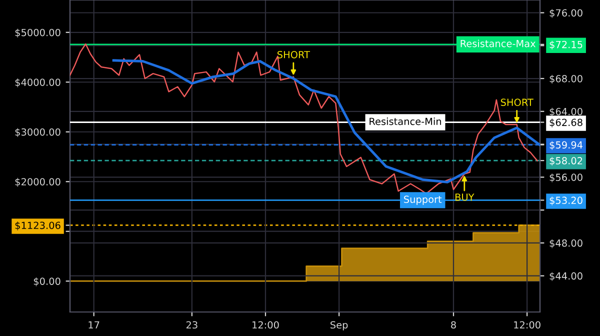  I want to click on y-tick-label: $68.00, so click(566, 79).